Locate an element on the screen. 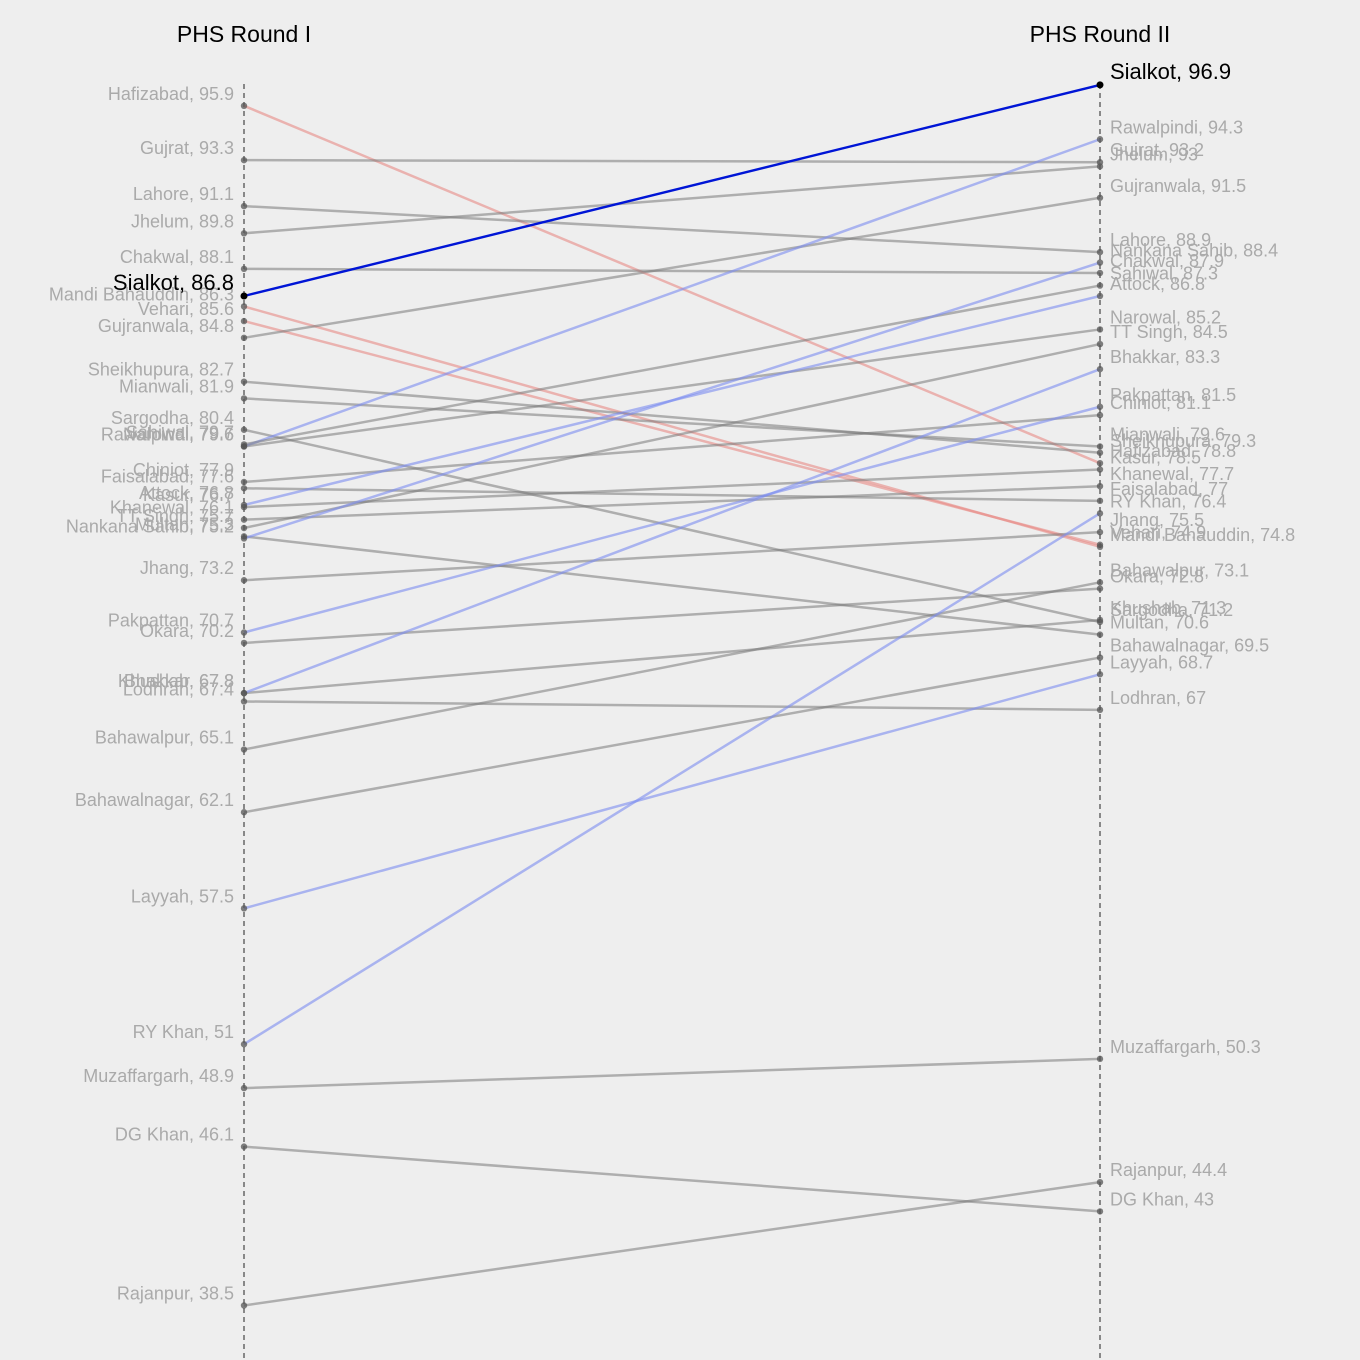  label-round-2-bahawalnagar: Bahawalnagar, 69.5 is located at coordinates (1189, 646).